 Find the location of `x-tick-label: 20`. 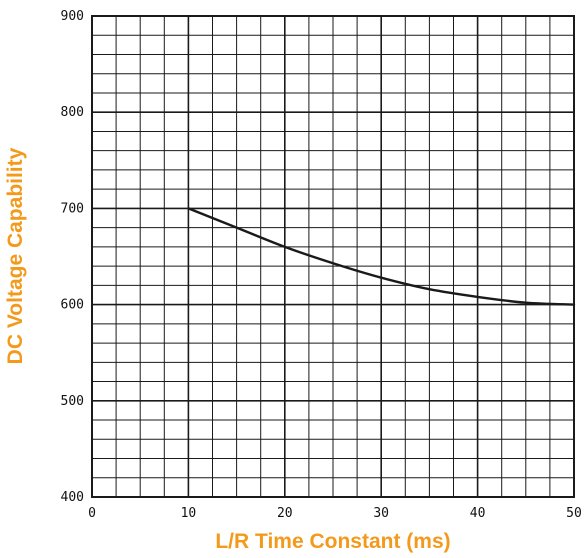

x-tick-label: 20 is located at coordinates (285, 513).